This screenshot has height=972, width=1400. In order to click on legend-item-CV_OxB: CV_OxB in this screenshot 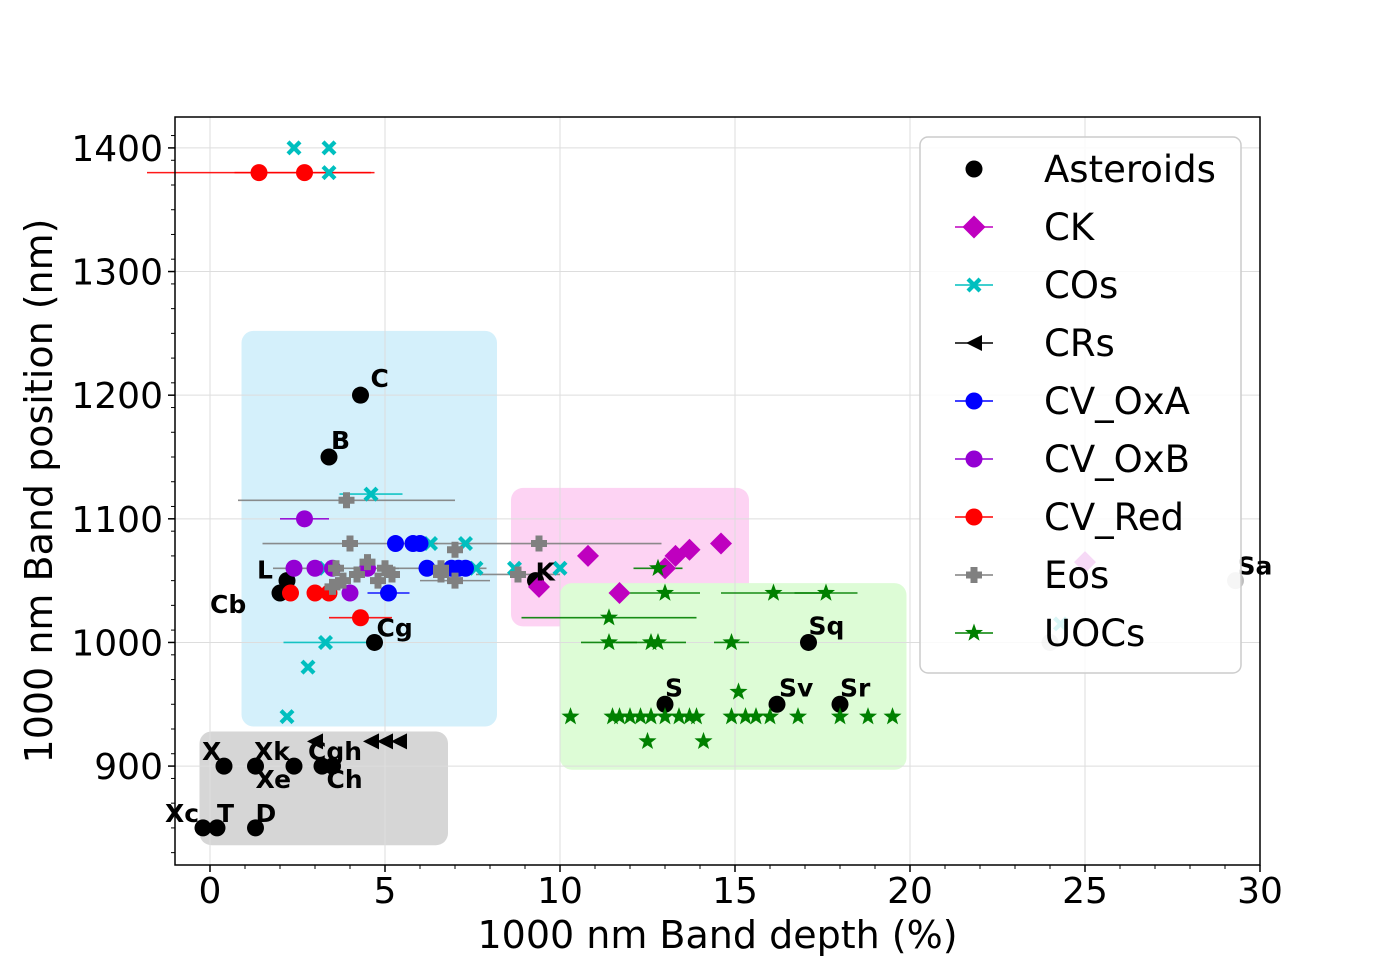, I will do `click(1072, 459)`.